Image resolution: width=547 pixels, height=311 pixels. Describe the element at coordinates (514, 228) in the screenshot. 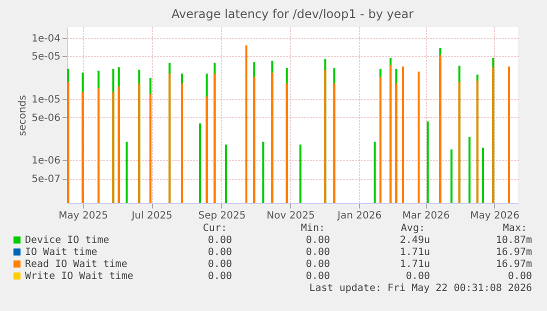

I see `text: Max:` at that location.